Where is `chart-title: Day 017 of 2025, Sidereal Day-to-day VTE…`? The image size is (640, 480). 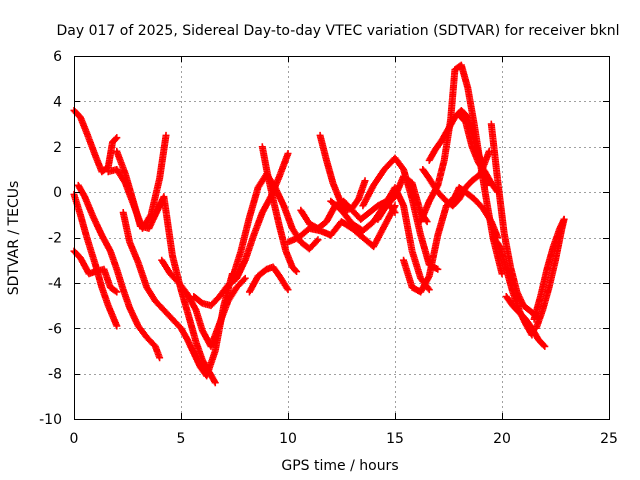
chart-title: Day 017 of 2025, Sidereal Day-to-day VTE… is located at coordinates (338, 31).